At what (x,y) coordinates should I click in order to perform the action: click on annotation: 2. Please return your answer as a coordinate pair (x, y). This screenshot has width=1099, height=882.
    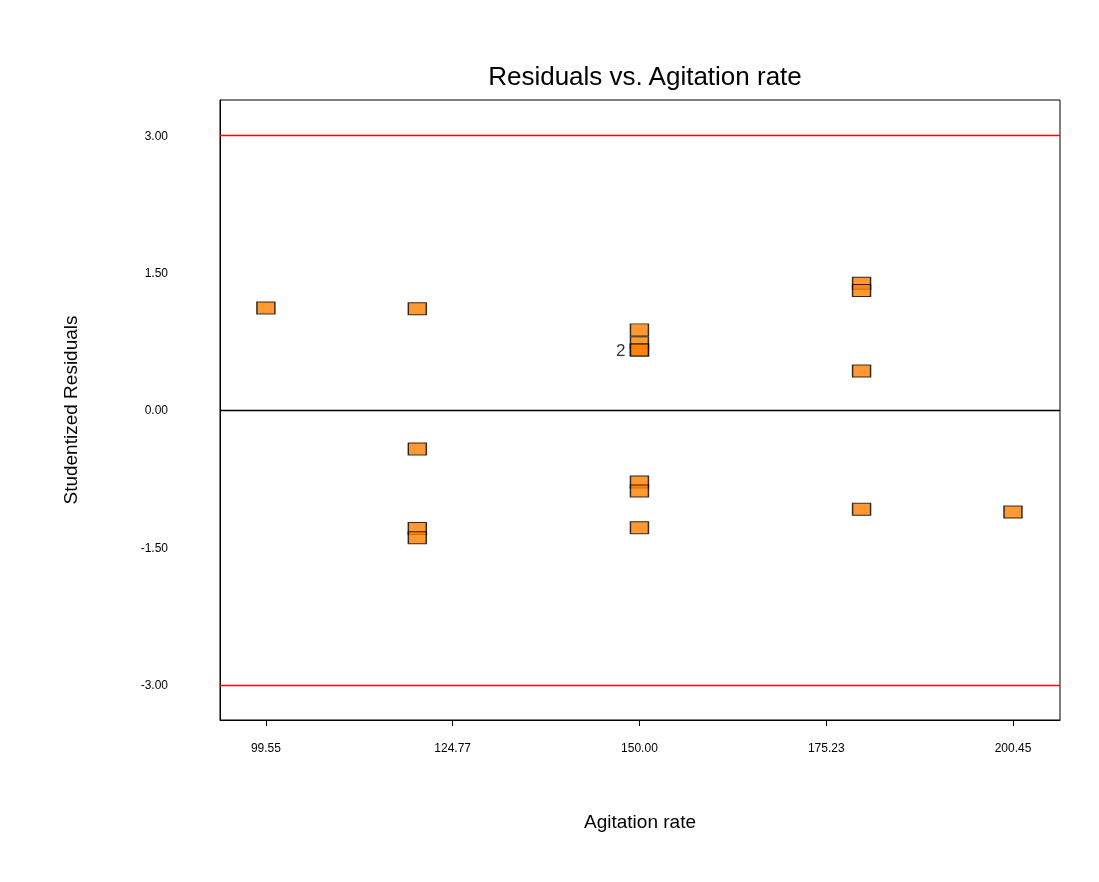
    Looking at the image, I should click on (620, 350).